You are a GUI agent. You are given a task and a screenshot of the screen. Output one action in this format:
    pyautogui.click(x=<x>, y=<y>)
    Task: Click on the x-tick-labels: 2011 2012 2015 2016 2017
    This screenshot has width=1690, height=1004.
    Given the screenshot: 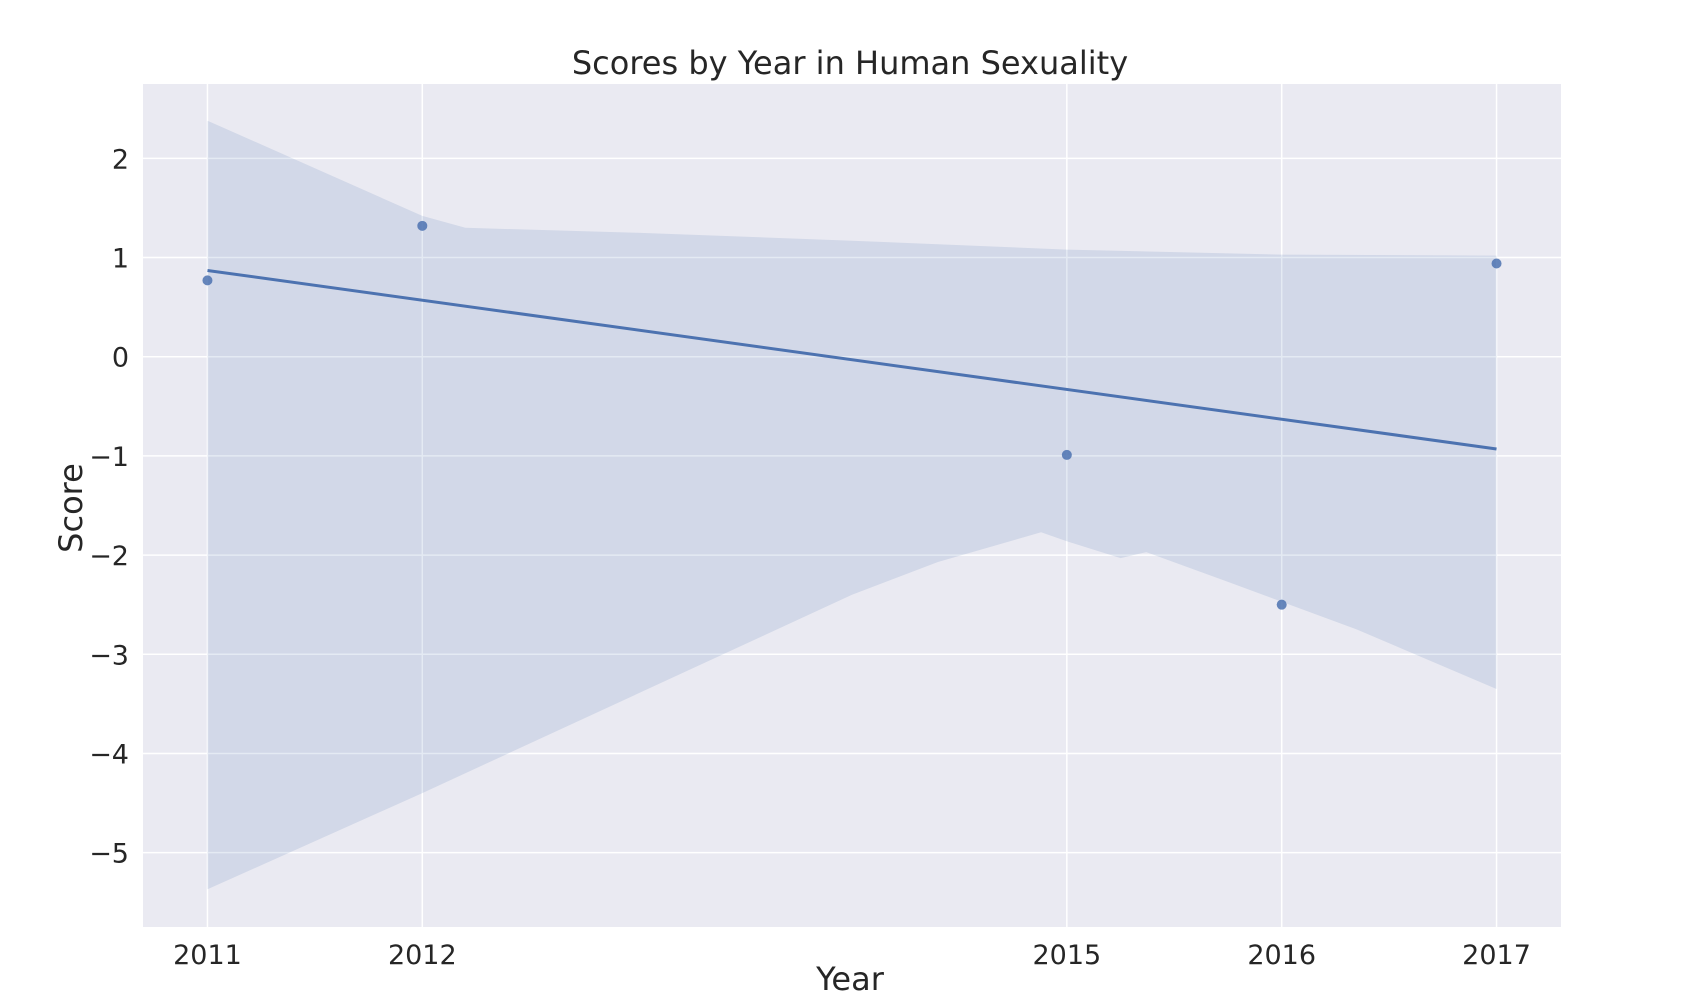 What is the action you would take?
    pyautogui.click(x=852, y=955)
    